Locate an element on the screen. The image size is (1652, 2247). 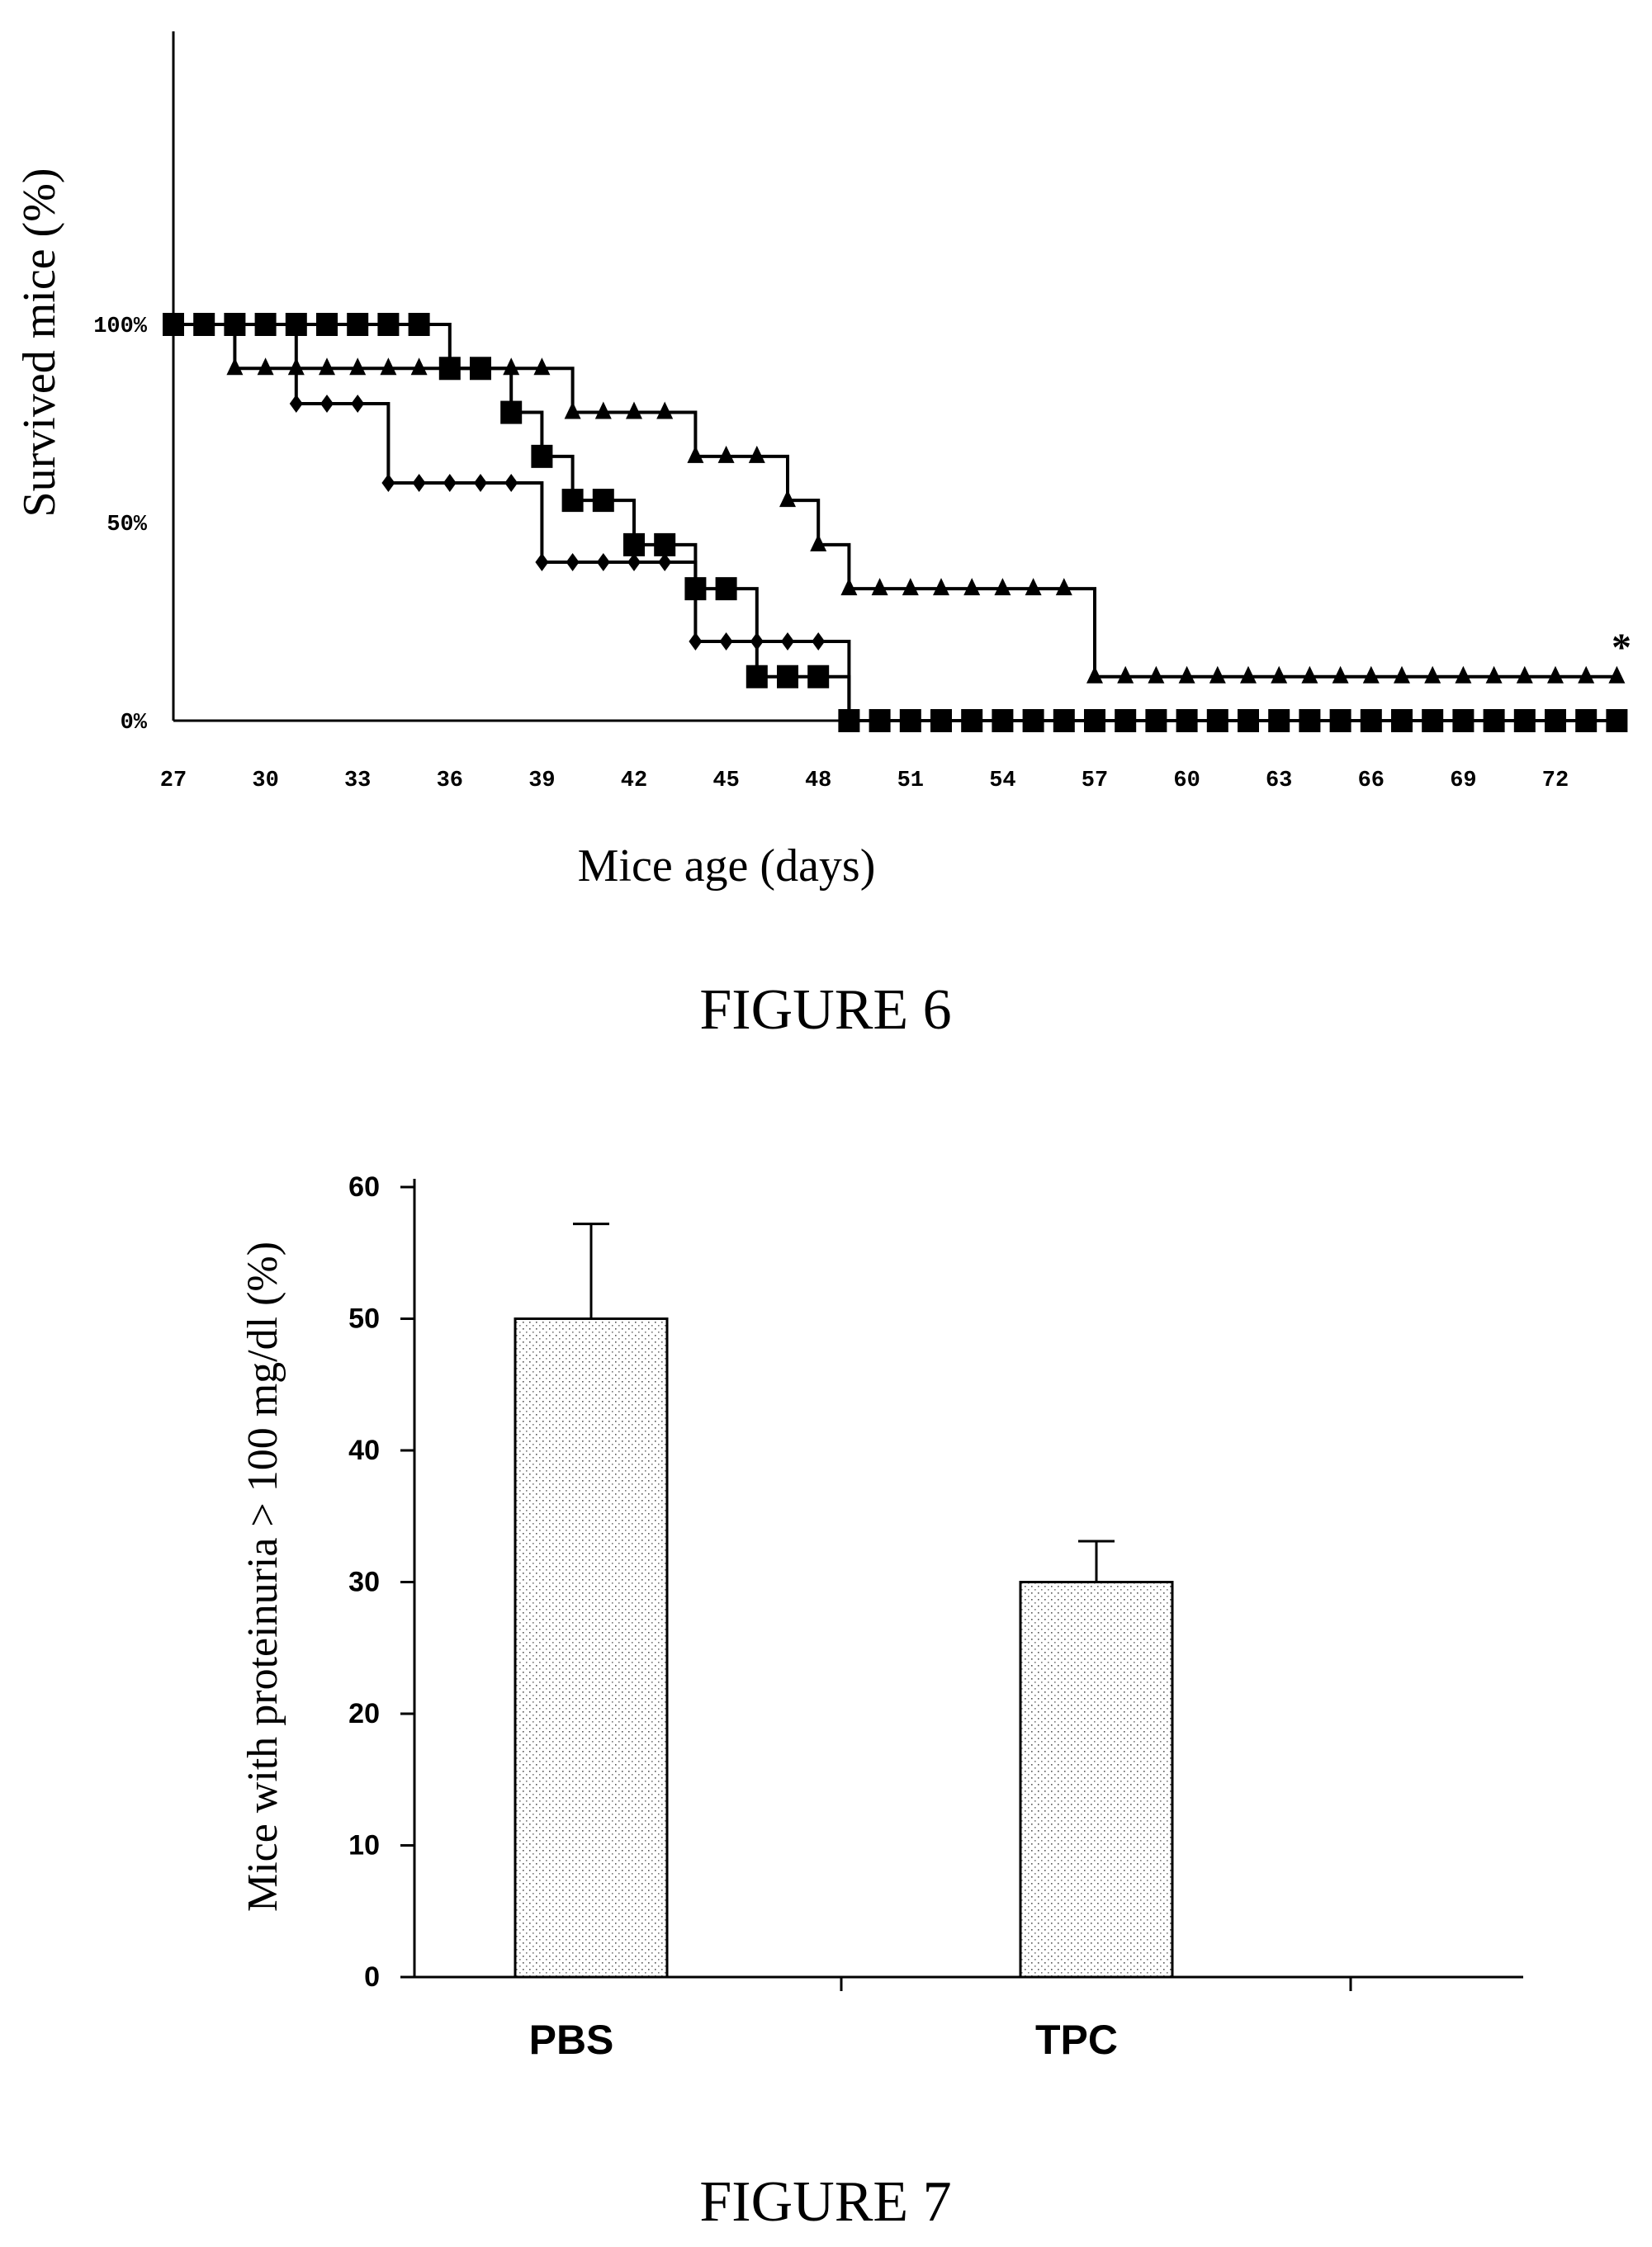
y-tick-label: 10 is located at coordinates (364, 1845).